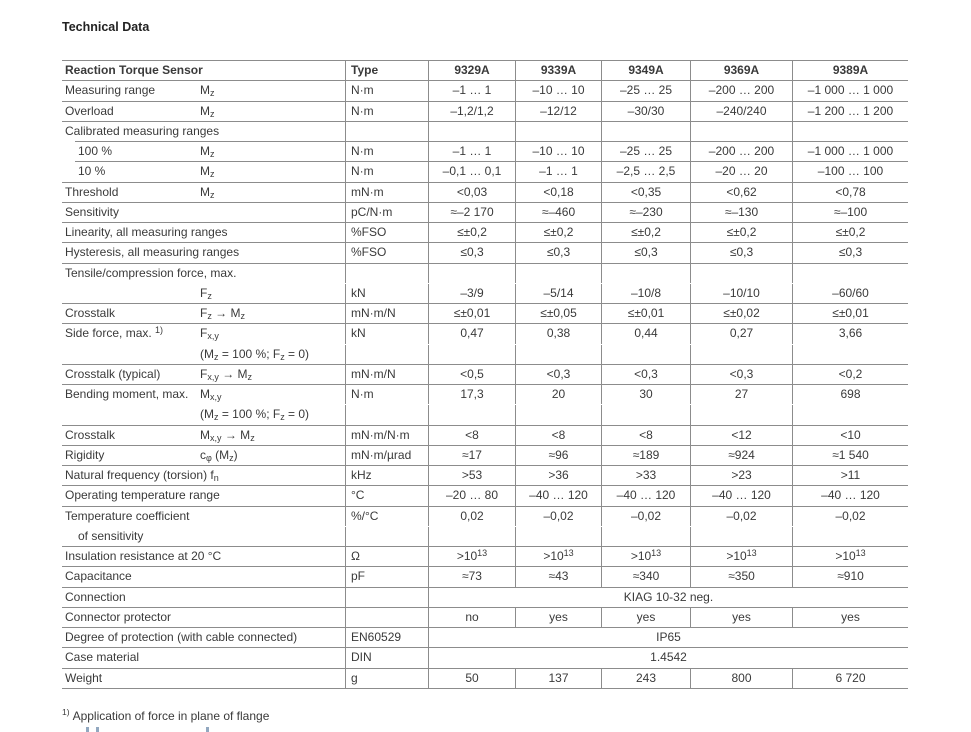  Describe the element at coordinates (472, 333) in the screenshot. I see `text-segment: 0,47` at that location.